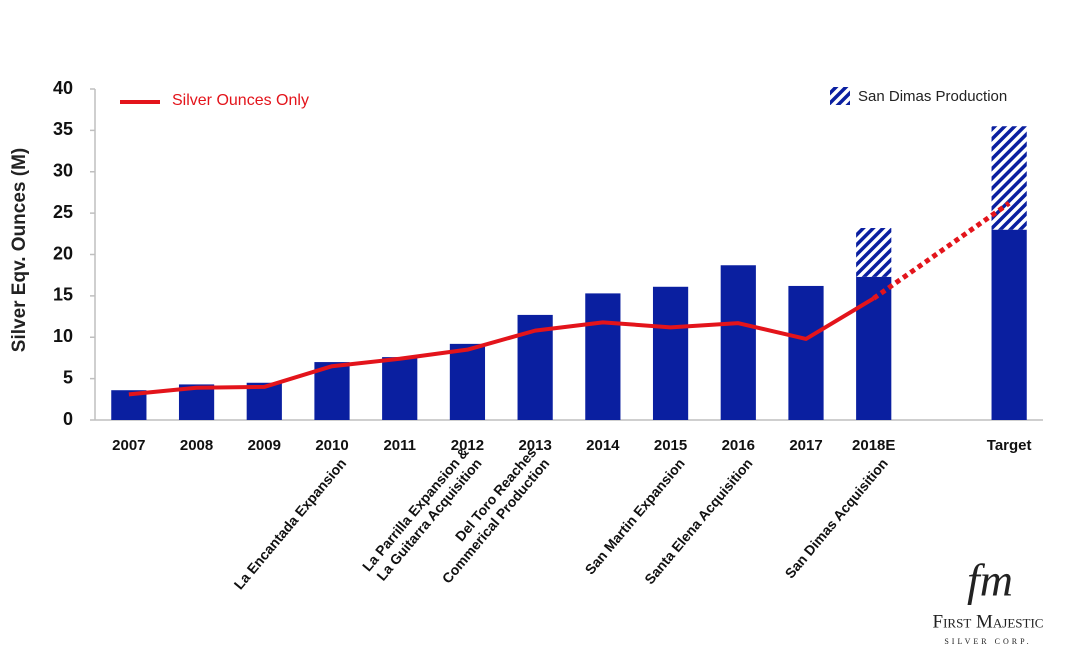 The width and height of the screenshot is (1072, 658). Describe the element at coordinates (873, 445) in the screenshot. I see `x-tick-label: 2018E` at that location.